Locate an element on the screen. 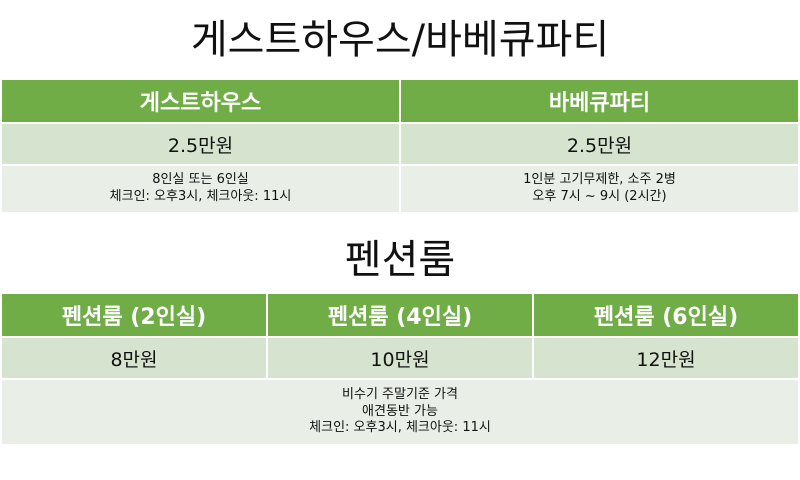 The height and width of the screenshot is (480, 800). header-pension-6: 펜션룸 (6인실) is located at coordinates (666, 315).